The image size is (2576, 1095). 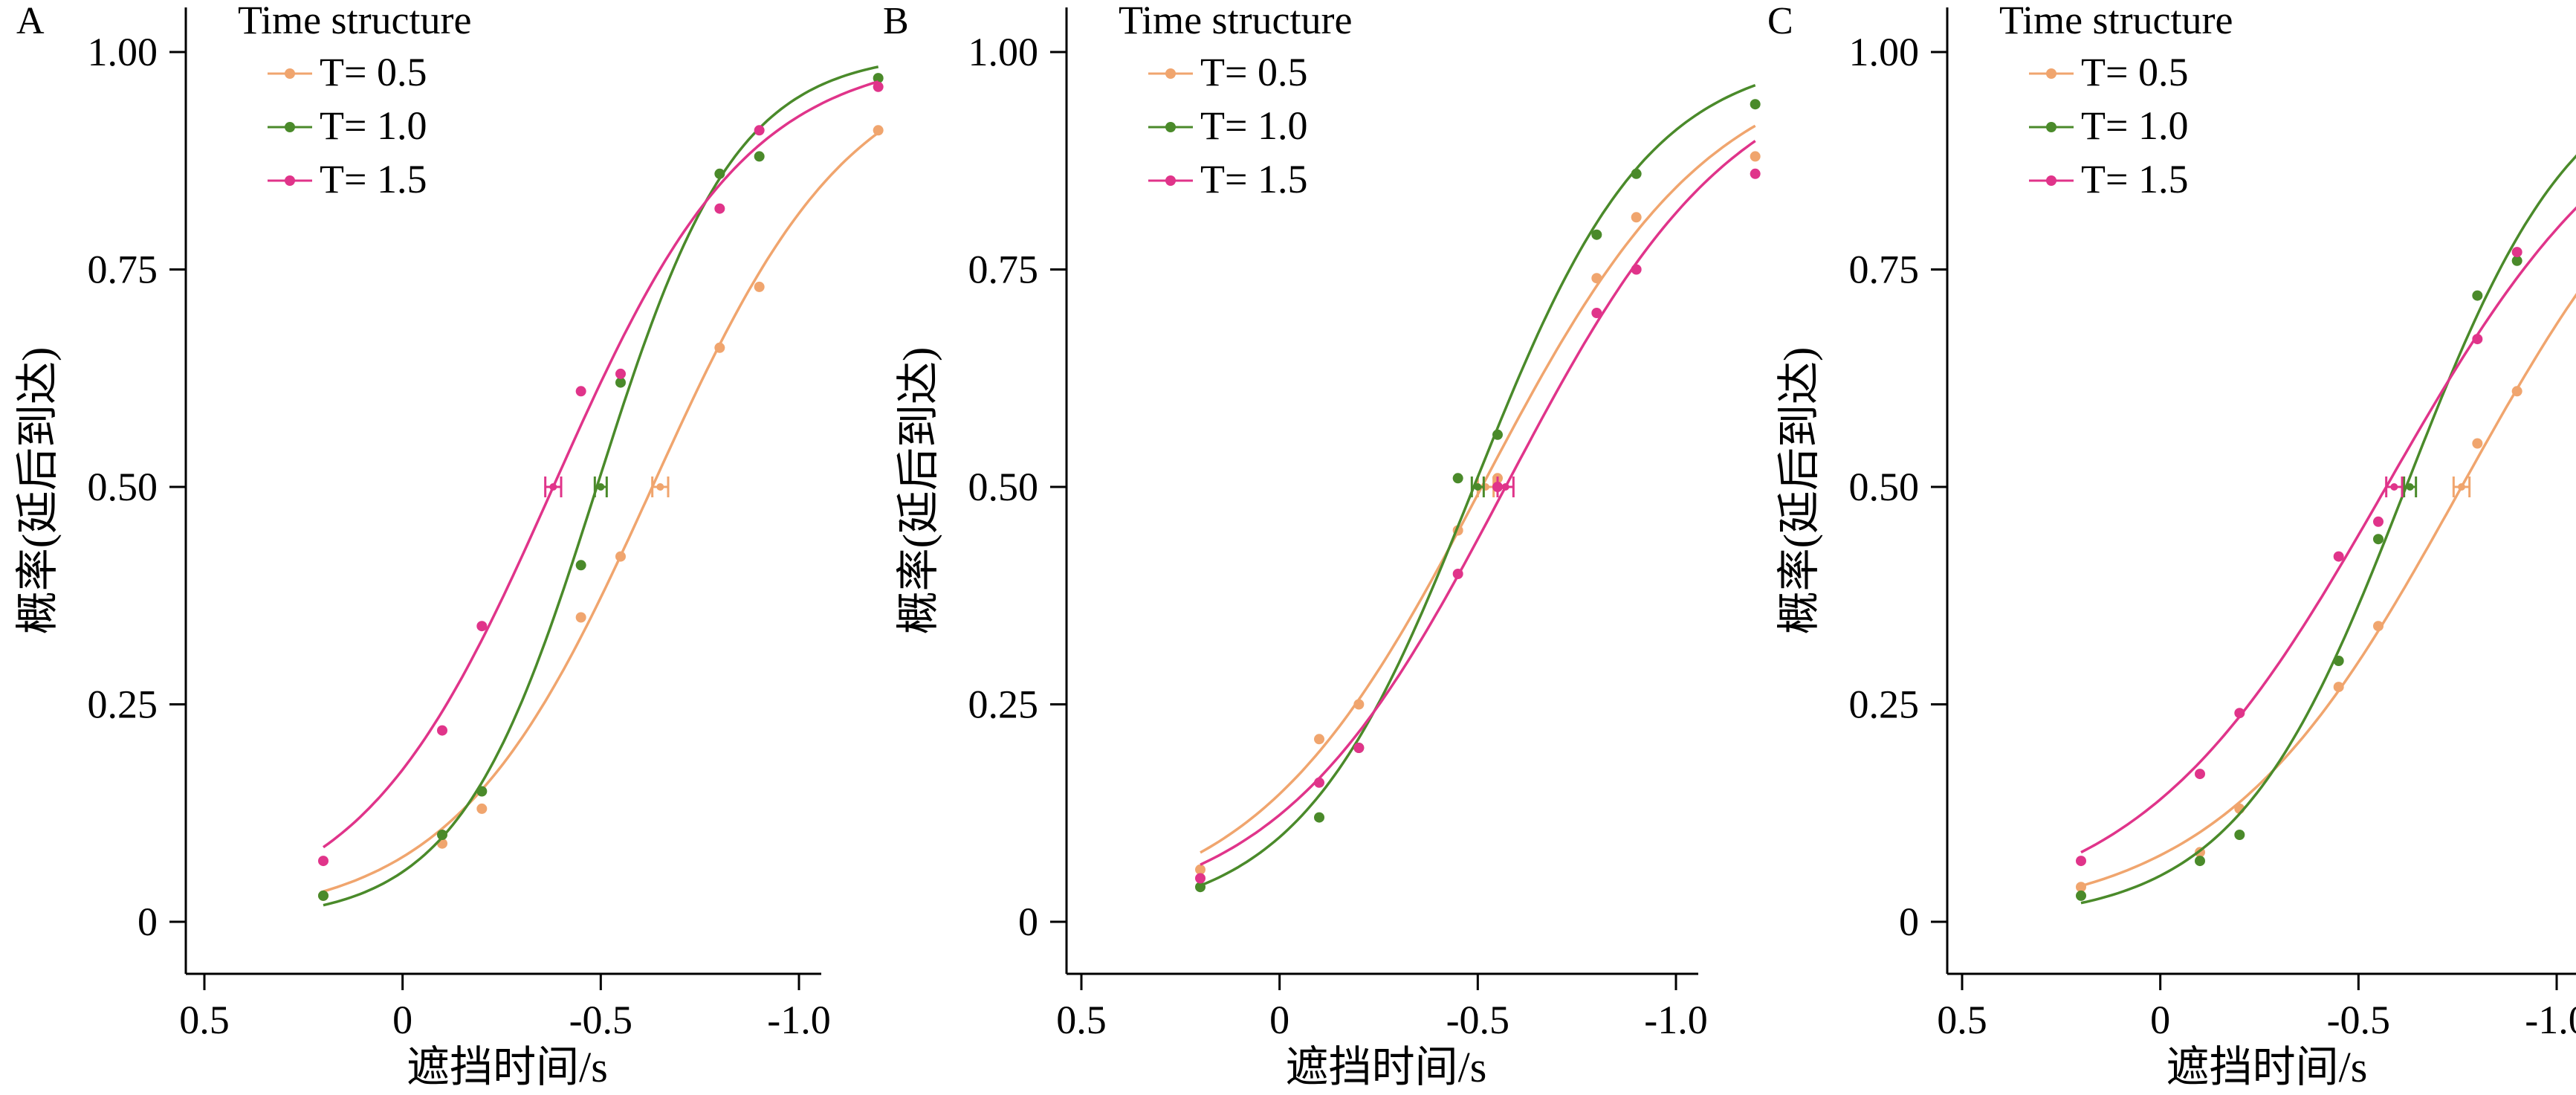 What do you see at coordinates (148, 921) in the screenshot?
I see `y-tick-label: 0` at bounding box center [148, 921].